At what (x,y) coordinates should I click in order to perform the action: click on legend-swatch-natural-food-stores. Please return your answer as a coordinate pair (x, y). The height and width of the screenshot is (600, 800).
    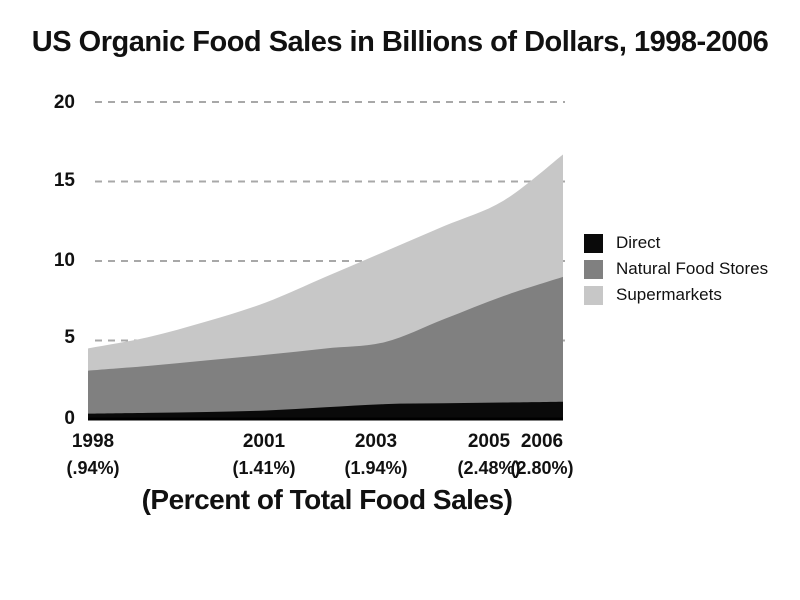
    Looking at the image, I should click on (593, 269).